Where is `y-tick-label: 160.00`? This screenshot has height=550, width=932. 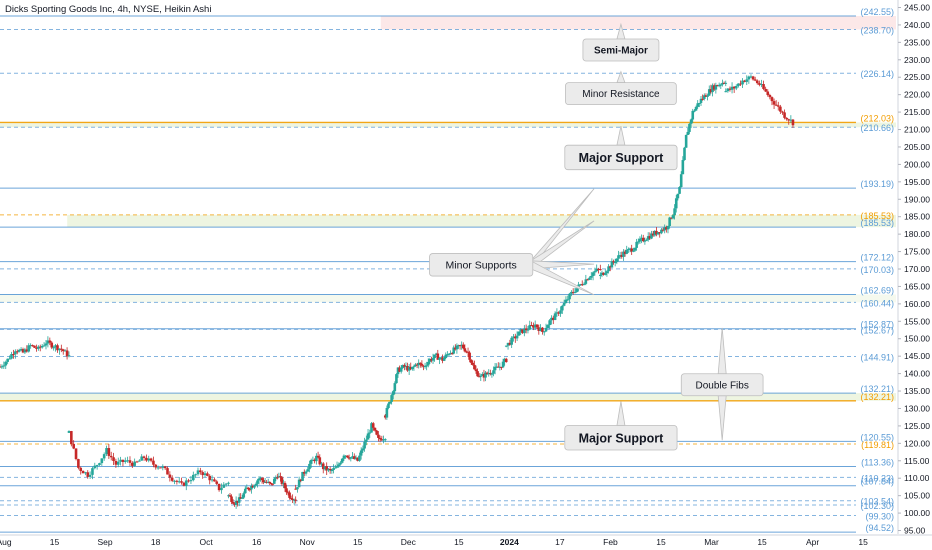 y-tick-label: 160.00 is located at coordinates (917, 304).